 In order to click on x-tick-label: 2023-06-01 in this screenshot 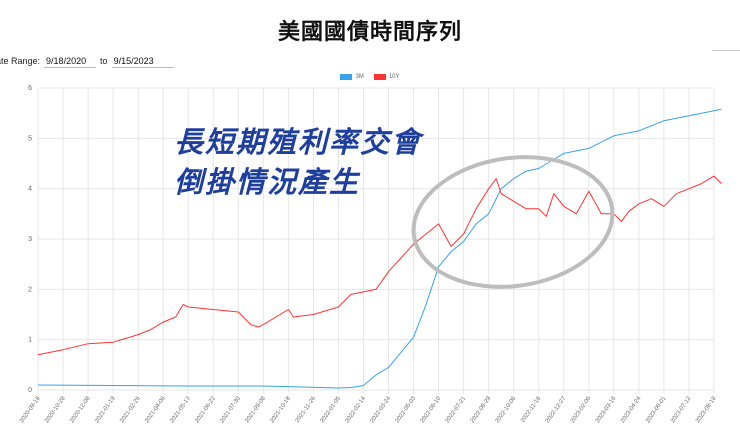, I will do `click(656, 409)`.